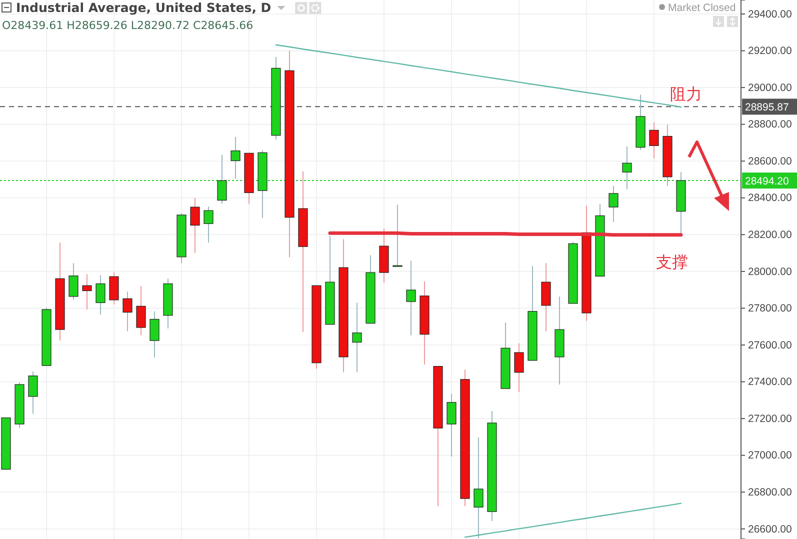 The image size is (797, 539). I want to click on y-tick-label: 28400.00, so click(770, 198).